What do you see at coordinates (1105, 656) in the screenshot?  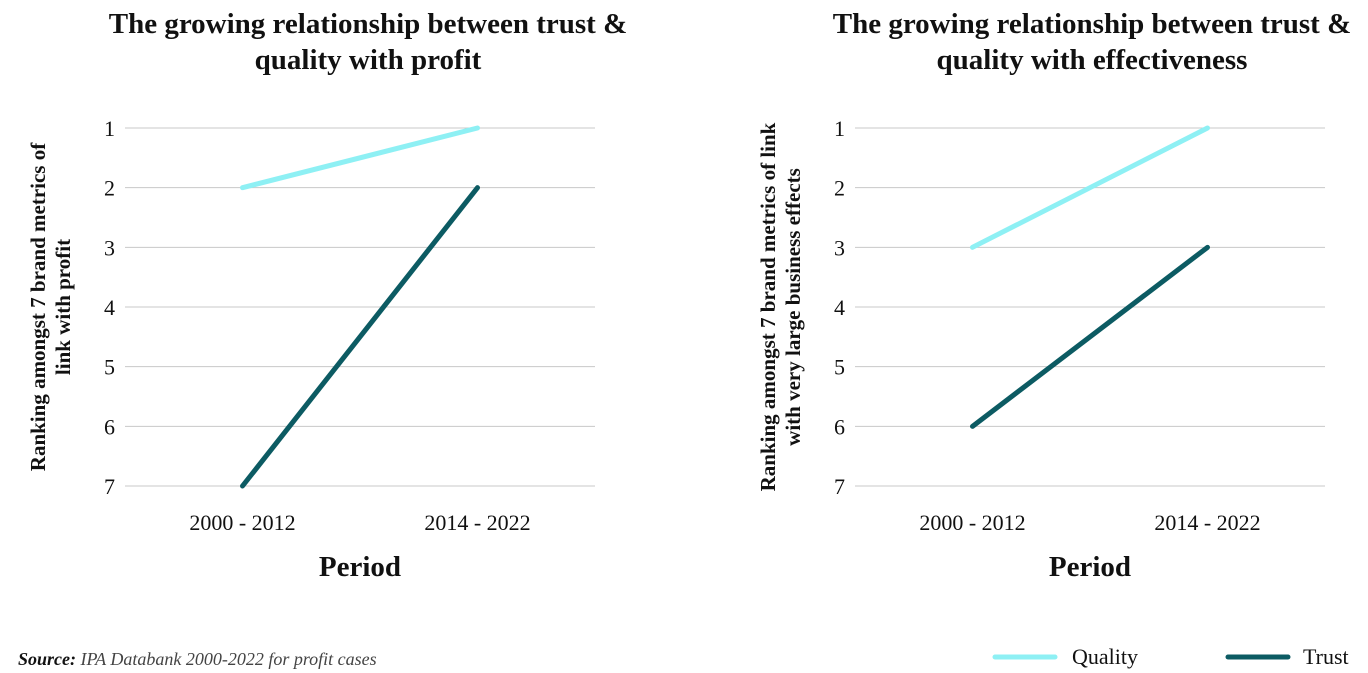 I see `legend-label-quality: Quality` at bounding box center [1105, 656].